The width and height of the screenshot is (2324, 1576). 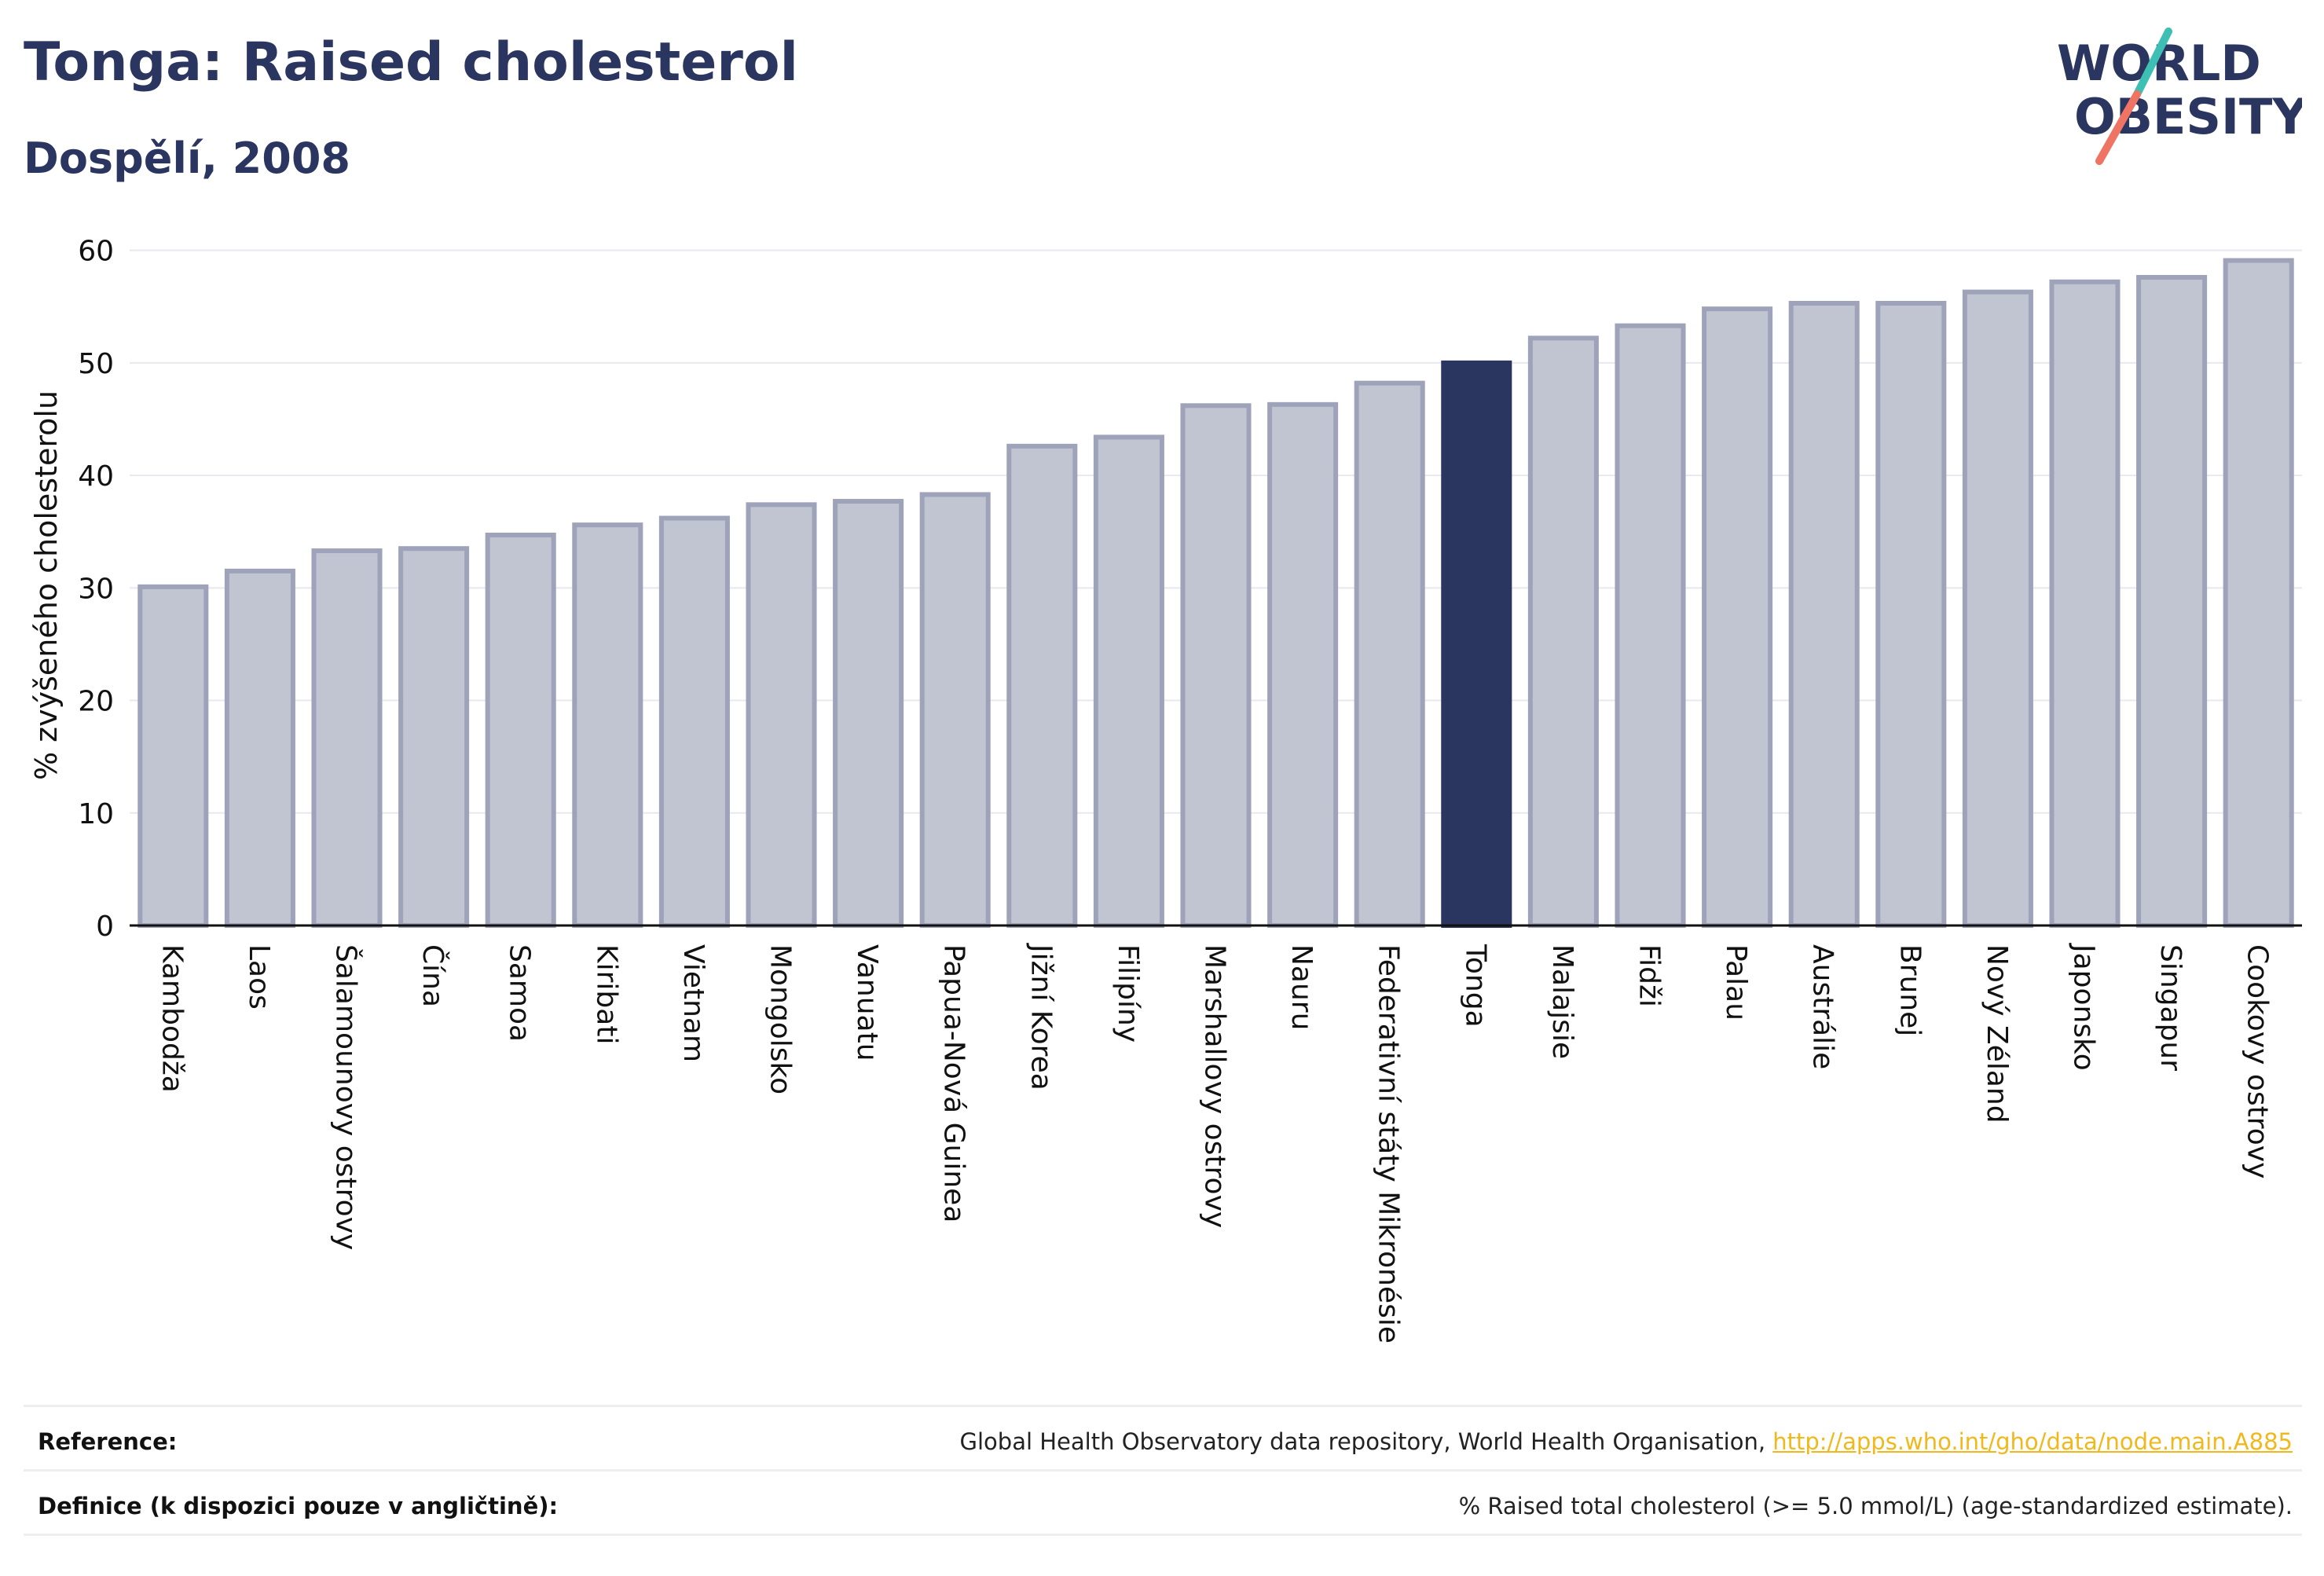 What do you see at coordinates (1736, 982) in the screenshot?
I see `x-tick-label-18: Palau` at bounding box center [1736, 982].